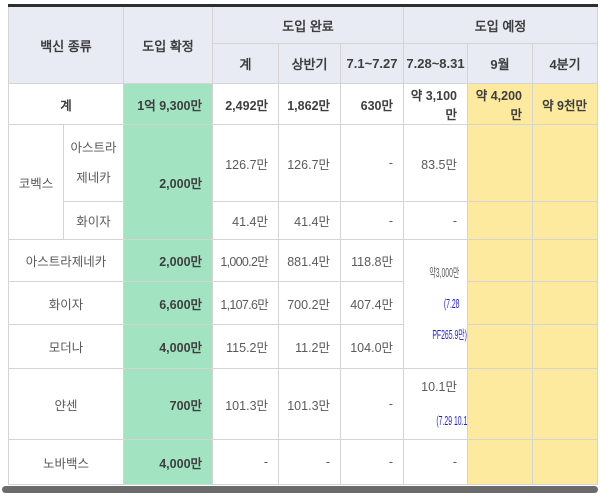 The height and width of the screenshot is (493, 600). What do you see at coordinates (372, 260) in the screenshot?
I see `cell-az-jul1-27: 118.8만` at bounding box center [372, 260].